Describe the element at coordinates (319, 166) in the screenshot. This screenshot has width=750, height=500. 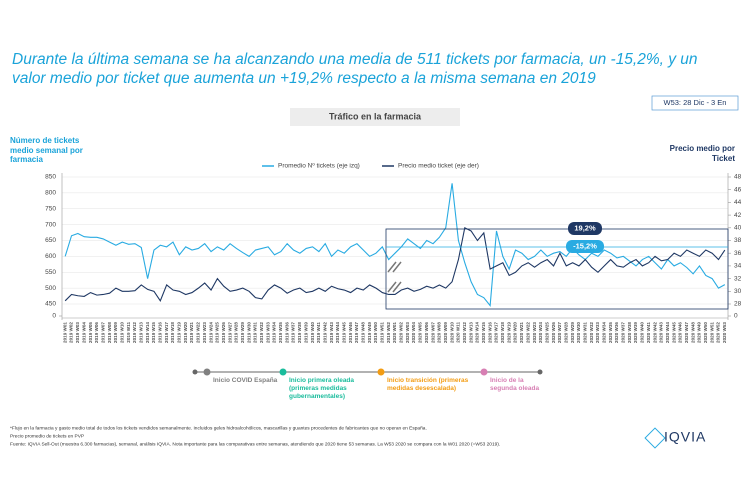
I see `legend-label: Promedio Nº tickets (eje izq)` at that location.